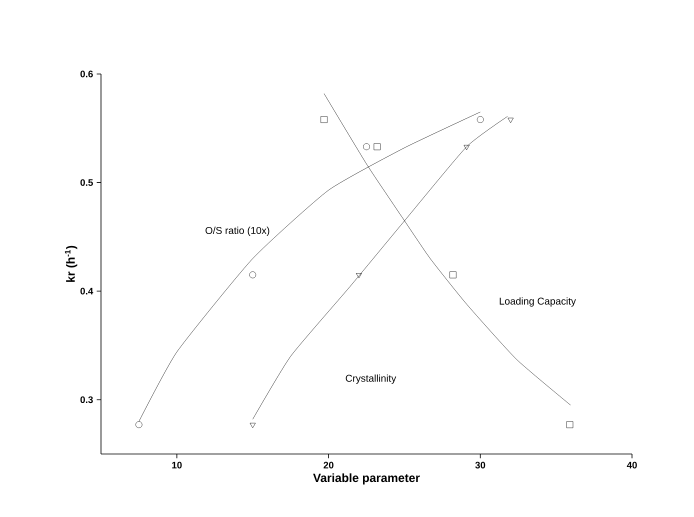  Describe the element at coordinates (631, 465) in the screenshot. I see `x-tick-label: 40` at that location.